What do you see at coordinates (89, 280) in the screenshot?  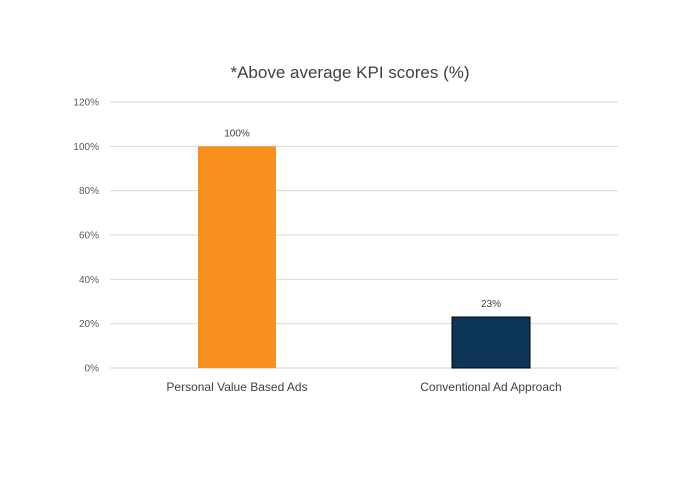 I see `y-tick-label: 40%` at bounding box center [89, 280].